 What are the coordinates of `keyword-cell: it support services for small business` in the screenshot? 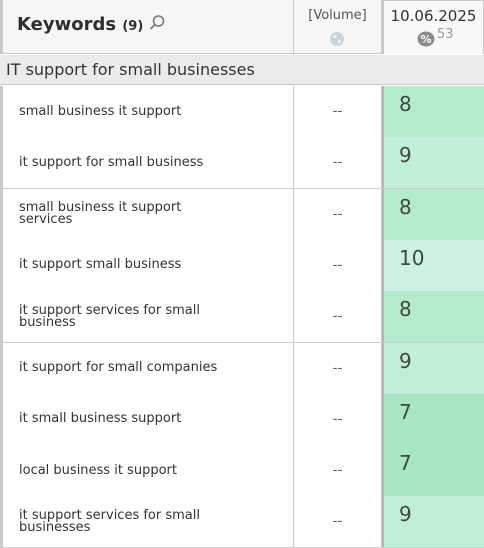 It's located at (147, 317).